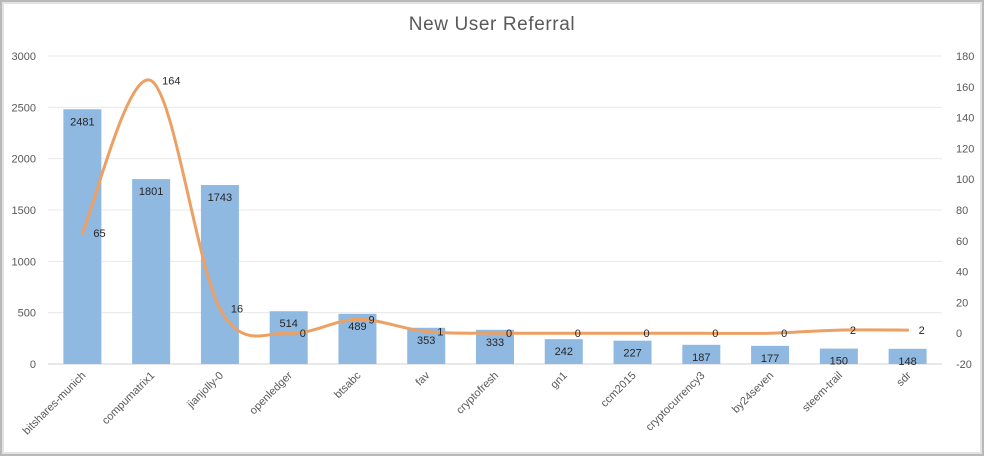 This screenshot has height=456, width=984. What do you see at coordinates (965, 88) in the screenshot?
I see `y2-tick-label: 160` at bounding box center [965, 88].